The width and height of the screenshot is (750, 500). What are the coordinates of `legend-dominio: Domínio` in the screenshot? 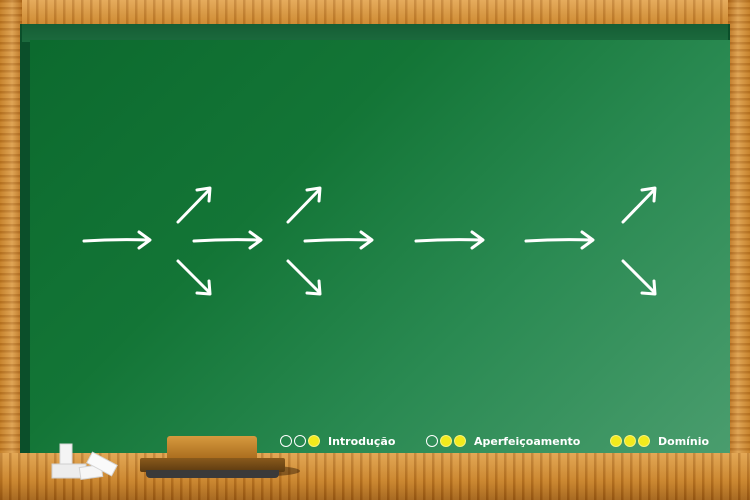 It's located at (659, 441).